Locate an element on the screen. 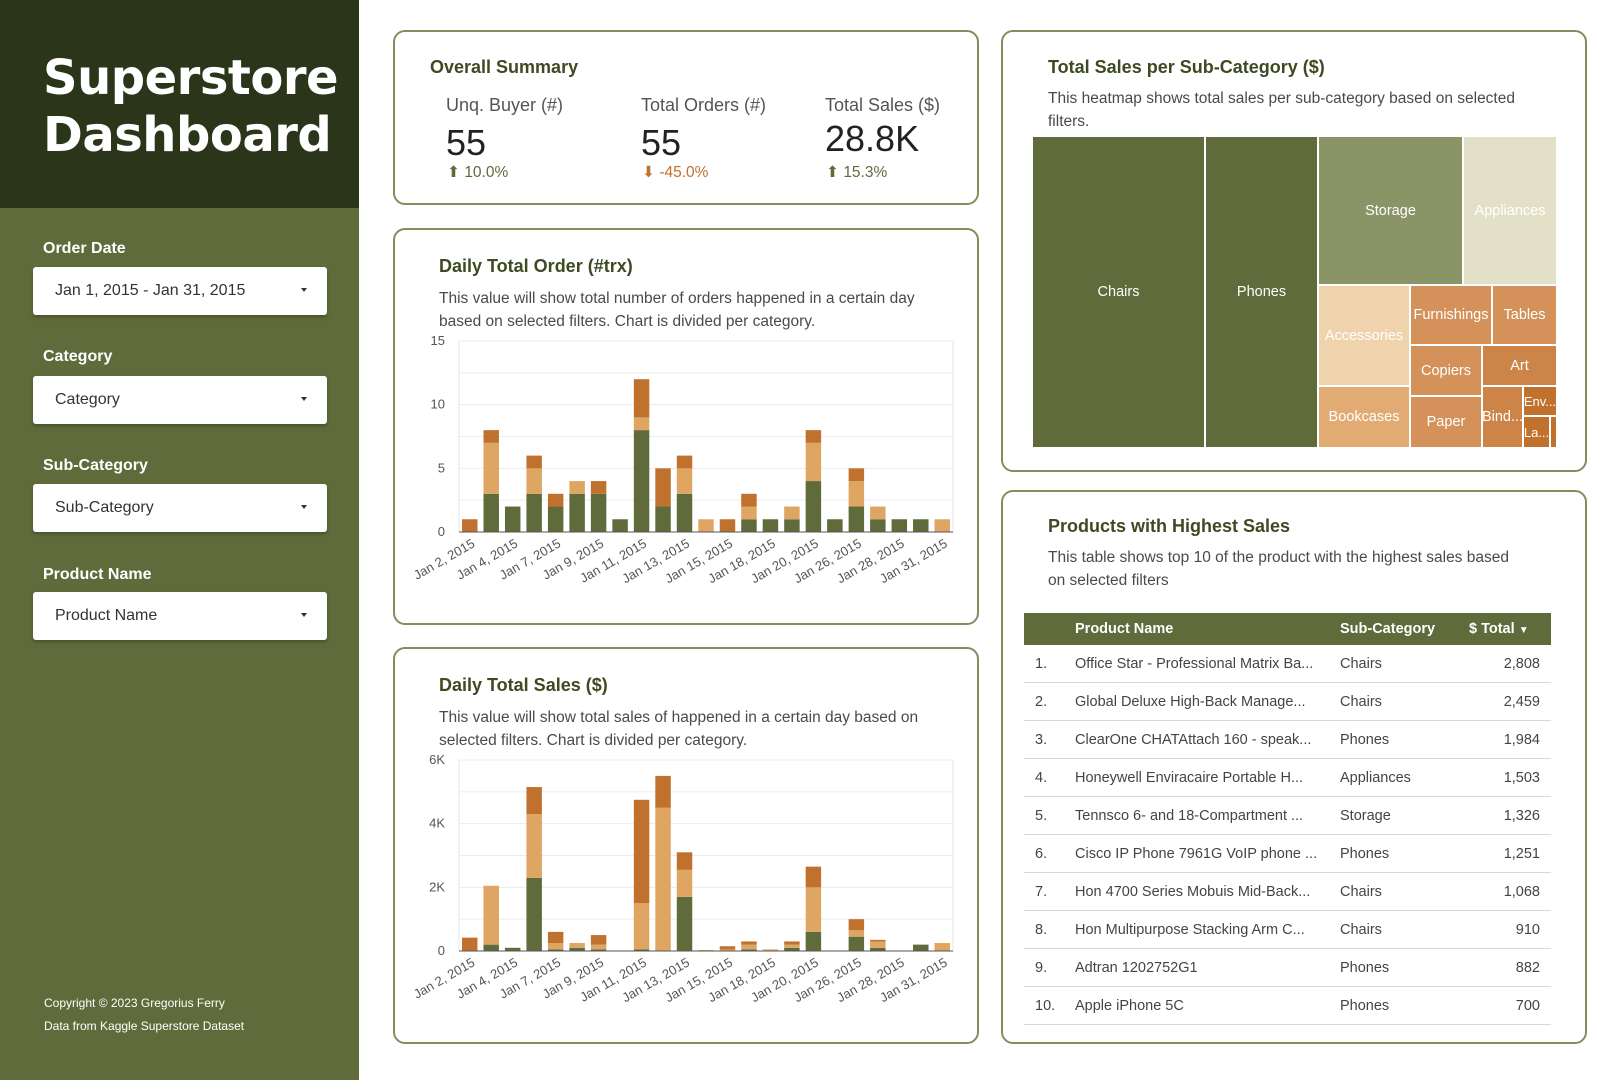 The width and height of the screenshot is (1619, 1080). row-total: 1,984 is located at coordinates (1521, 740).